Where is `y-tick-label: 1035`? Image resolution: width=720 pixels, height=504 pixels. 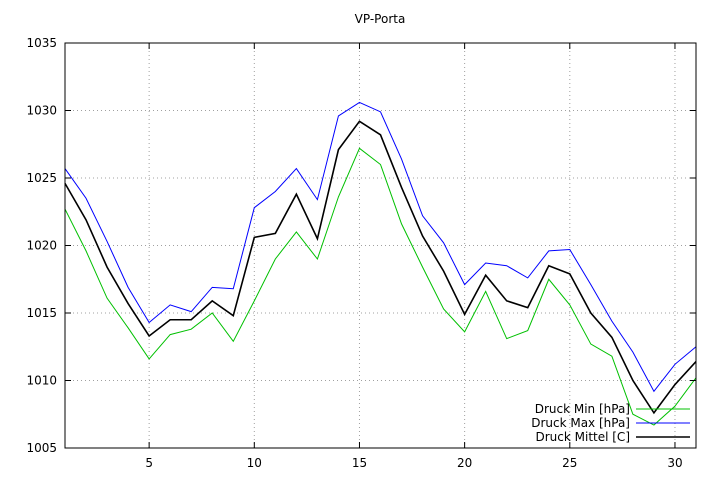
y-tick-label: 1035 is located at coordinates (41, 43).